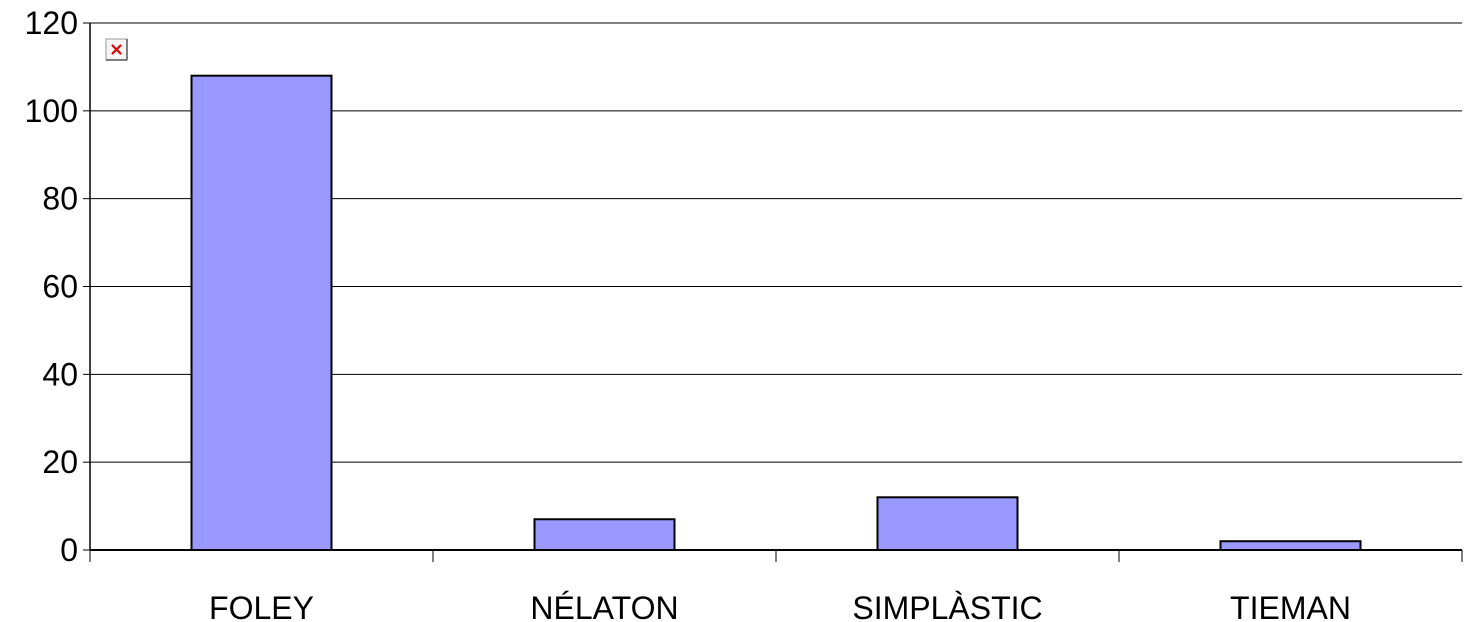 Image resolution: width=1465 pixels, height=622 pixels. I want to click on x-tick-label-3: TIEMAN, so click(1290, 606).